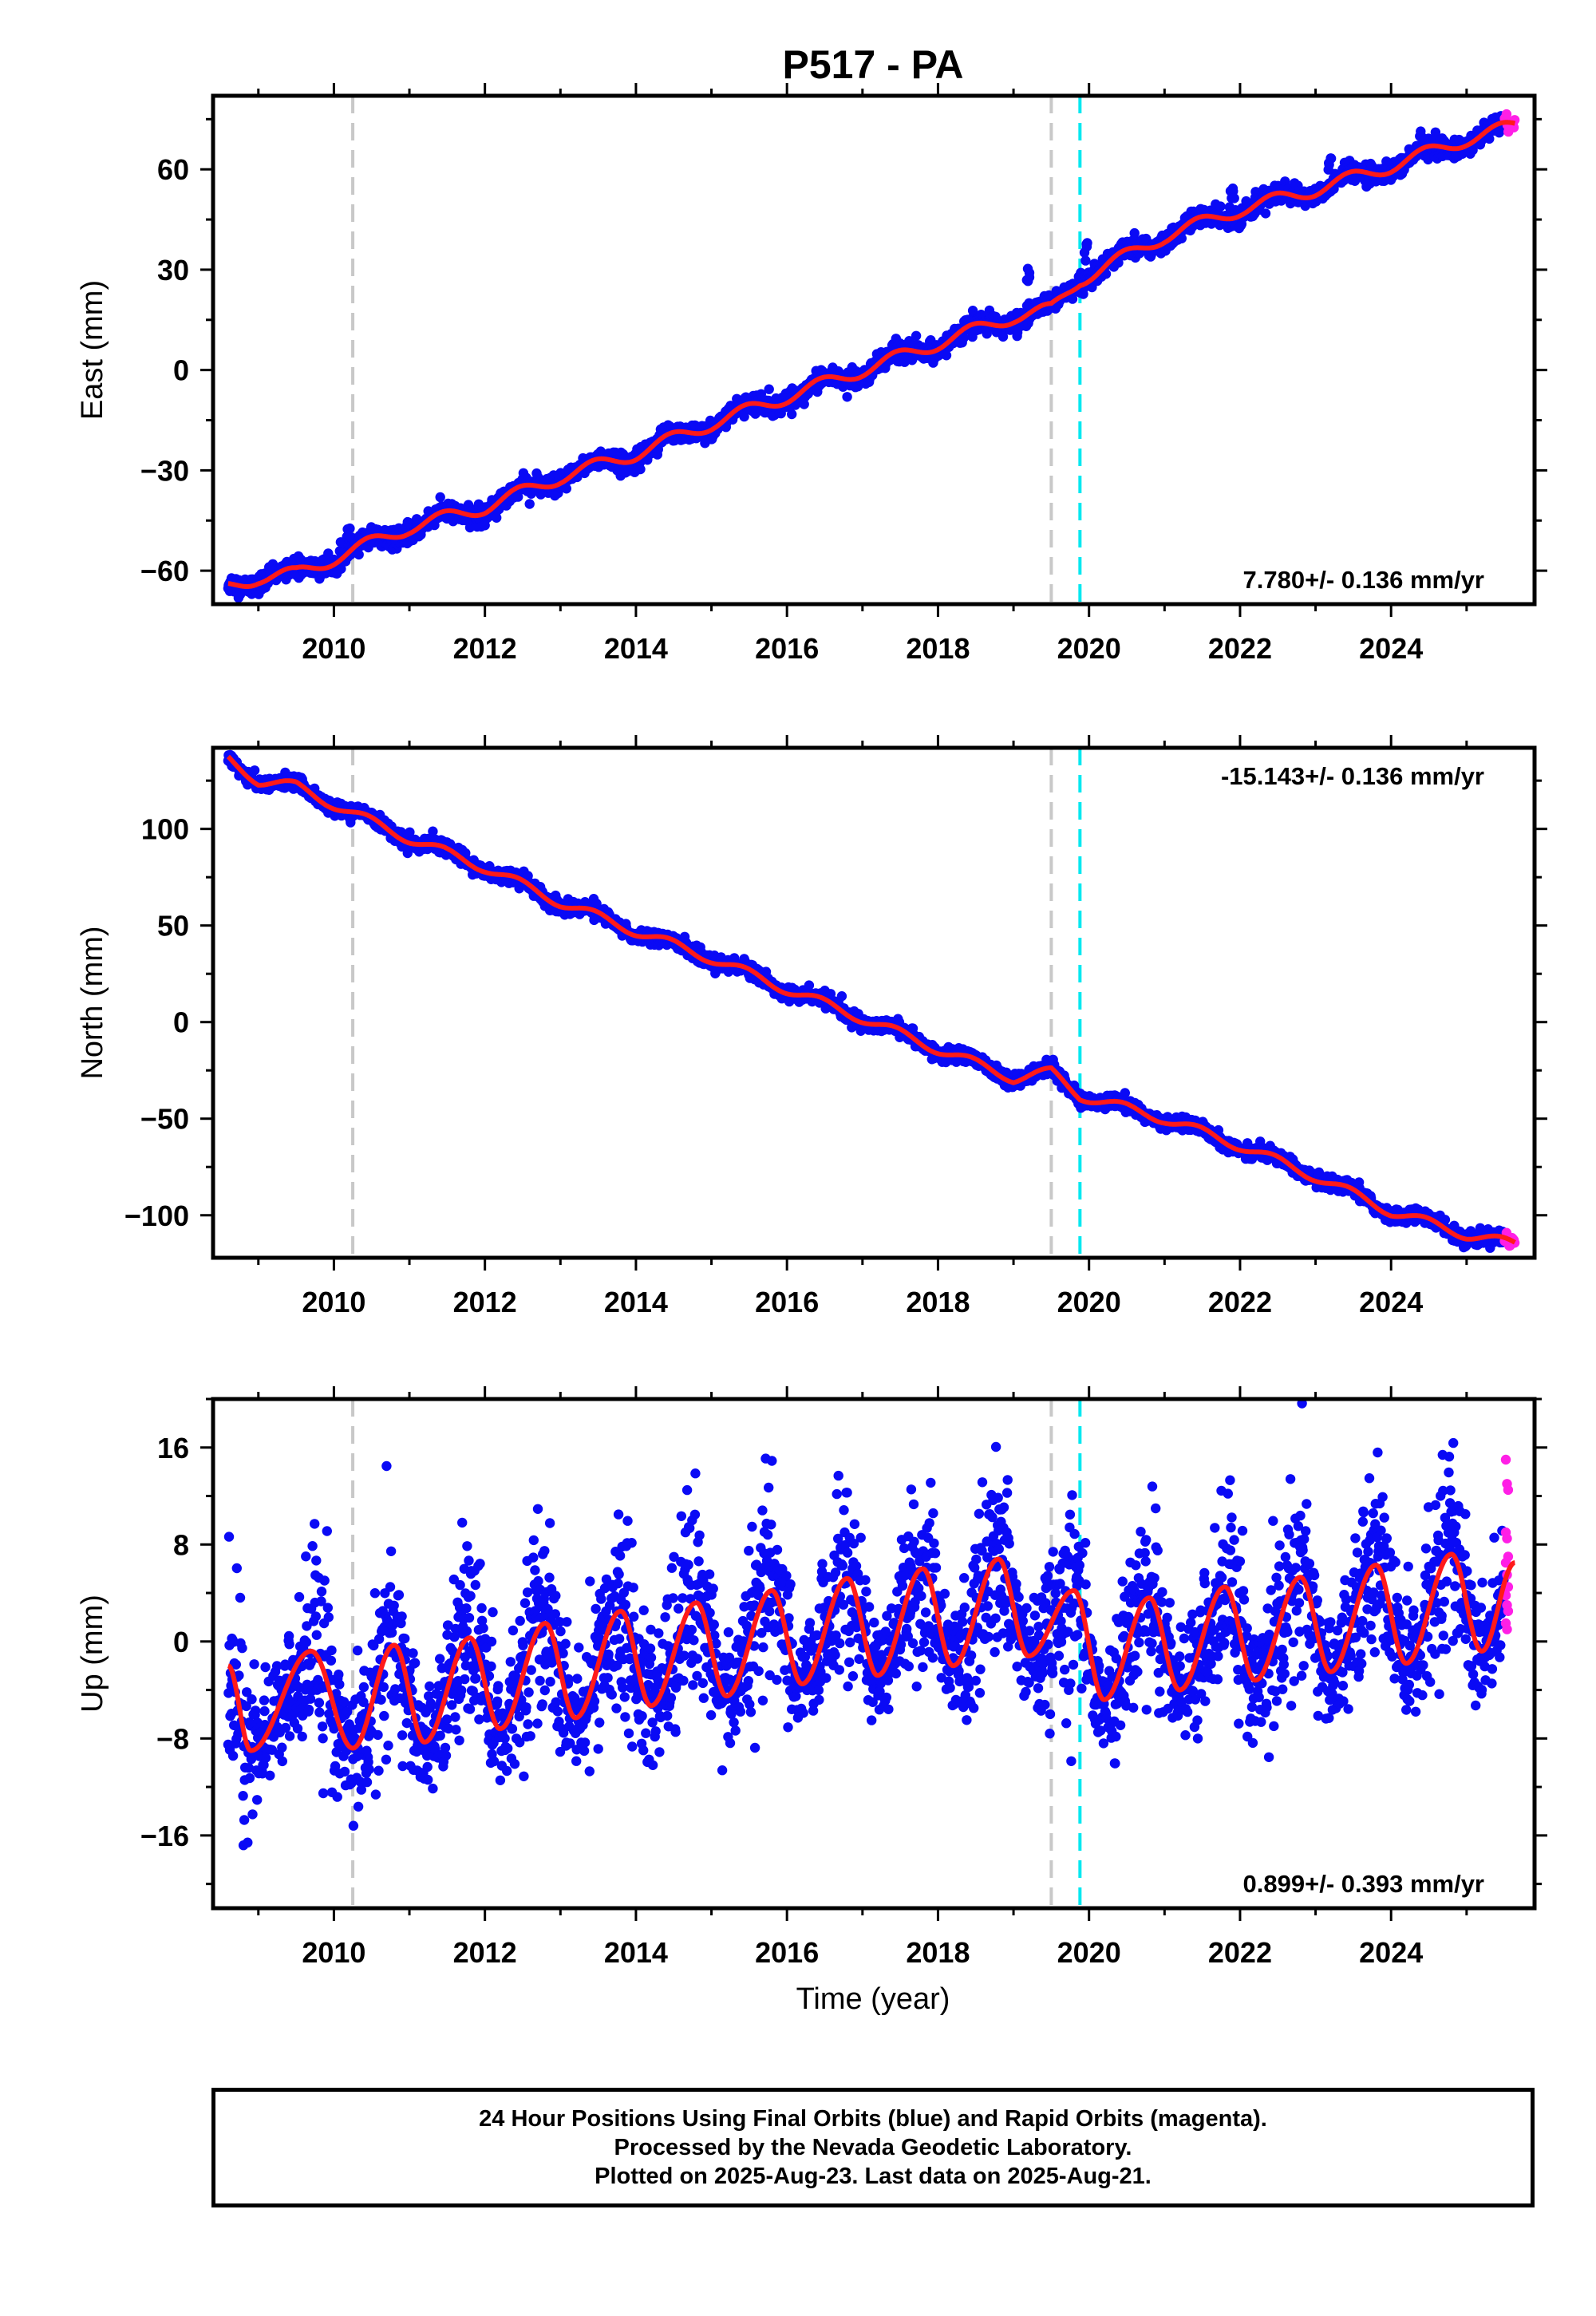  I want to click on y-tick-label: −60, so click(164, 571).